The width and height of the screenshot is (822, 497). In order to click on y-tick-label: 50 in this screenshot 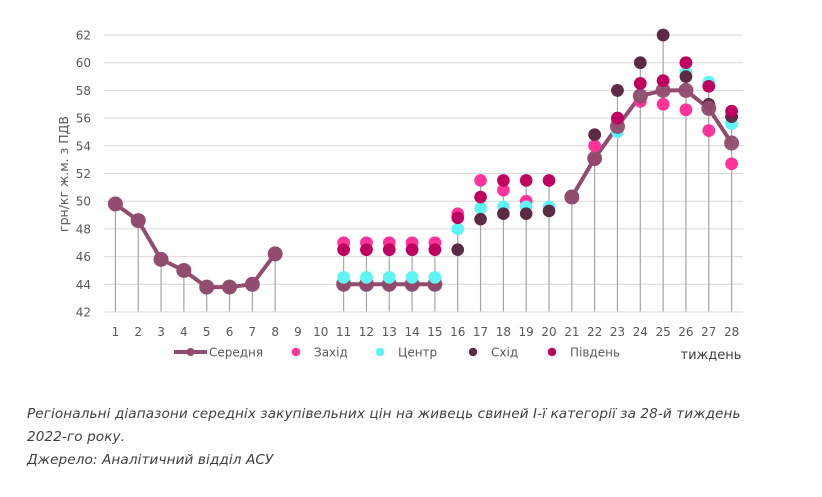, I will do `click(83, 202)`.